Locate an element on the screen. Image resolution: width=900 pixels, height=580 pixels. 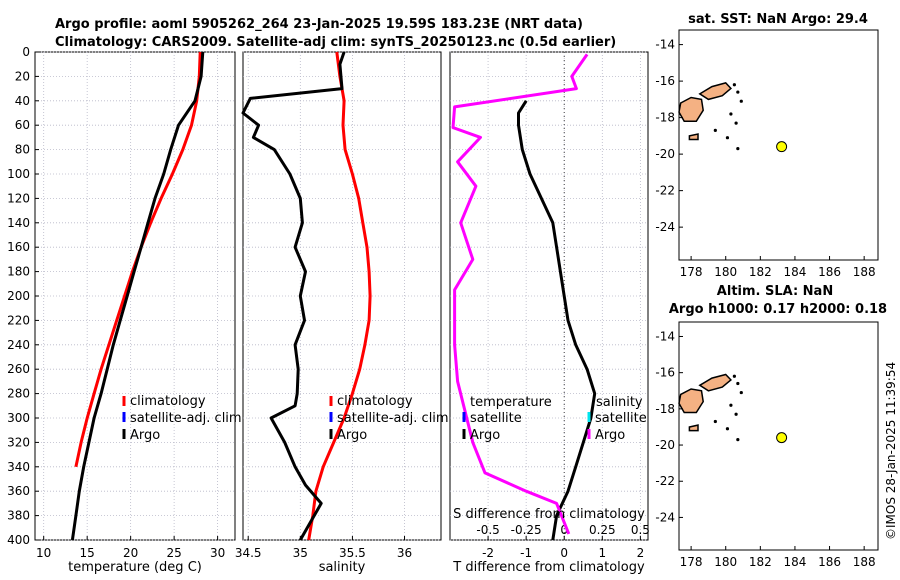
y-tick-label: 400 is located at coordinates (18, 540).